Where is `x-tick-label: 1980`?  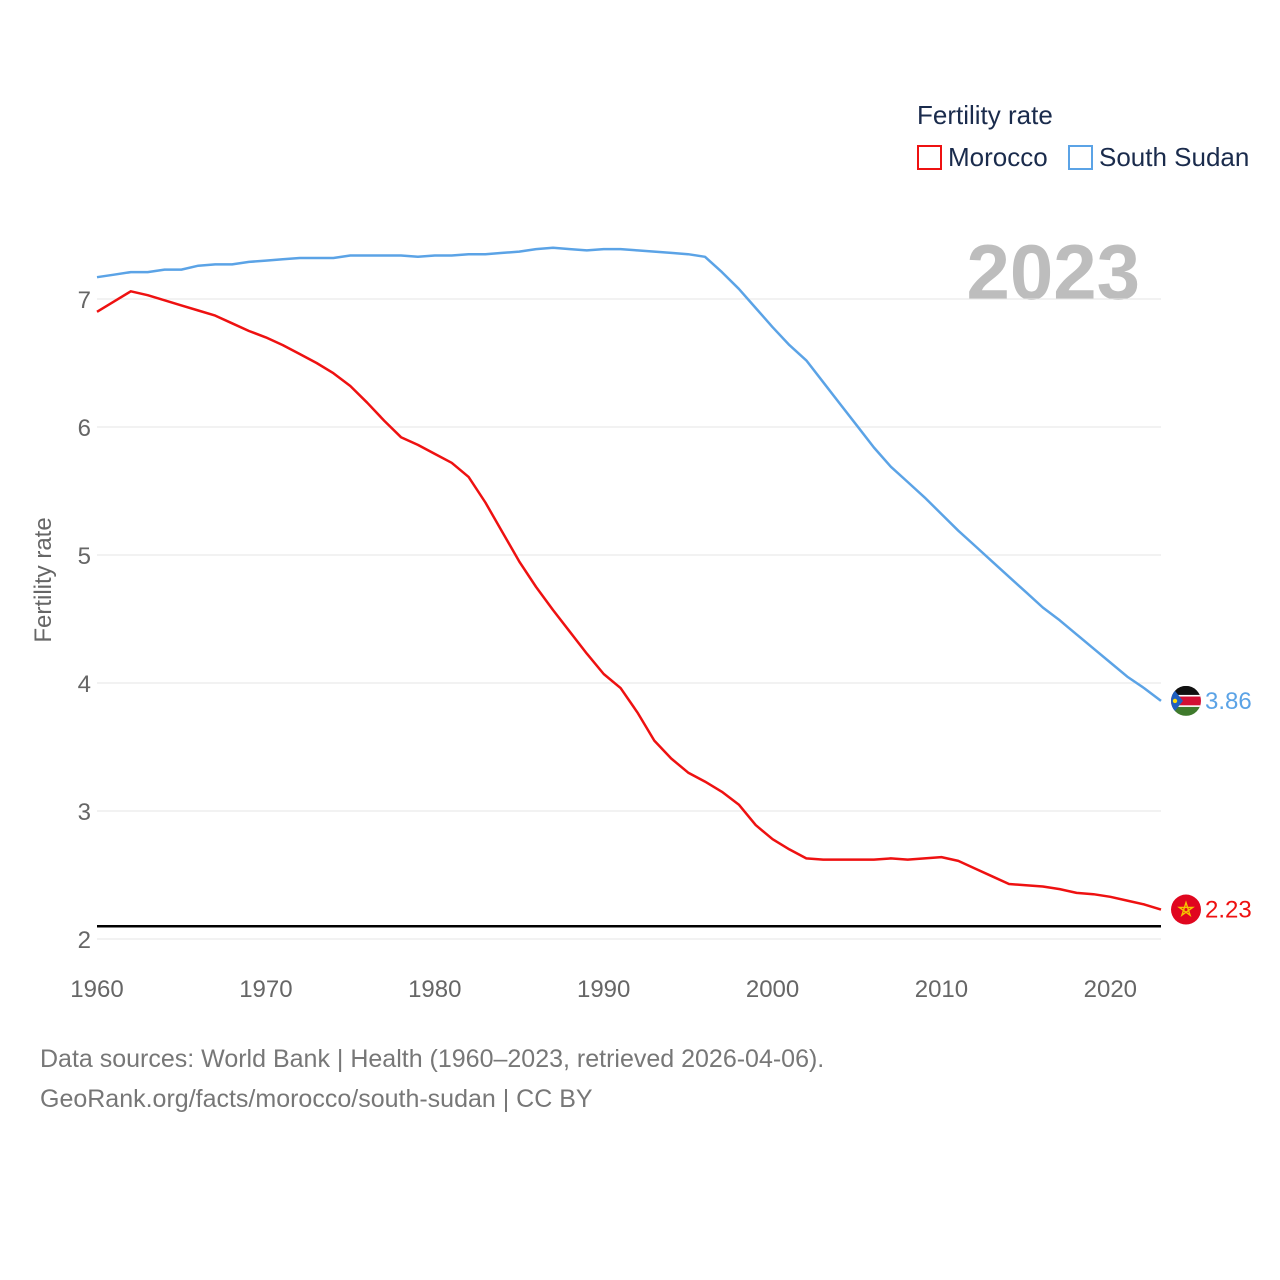 x-tick-label: 1980 is located at coordinates (434, 989).